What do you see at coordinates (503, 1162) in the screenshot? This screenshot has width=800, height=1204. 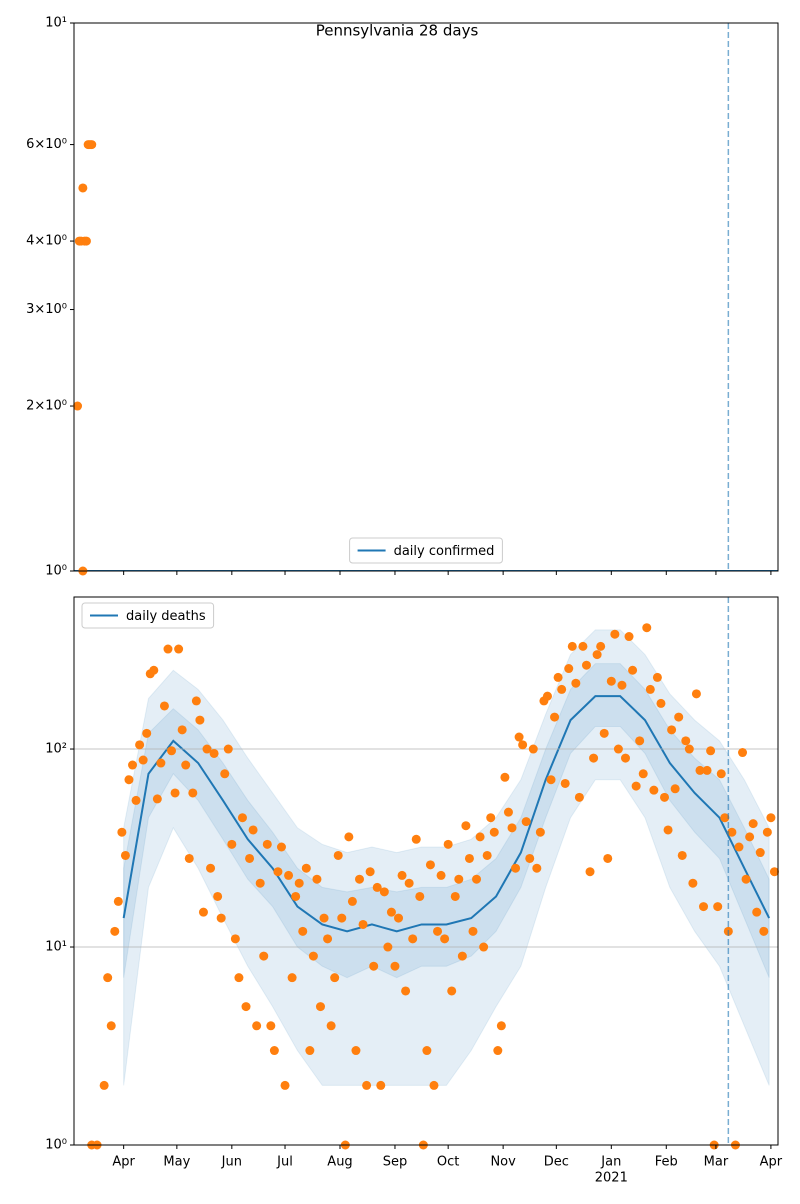 I see `x-tick-label: Nov` at bounding box center [503, 1162].